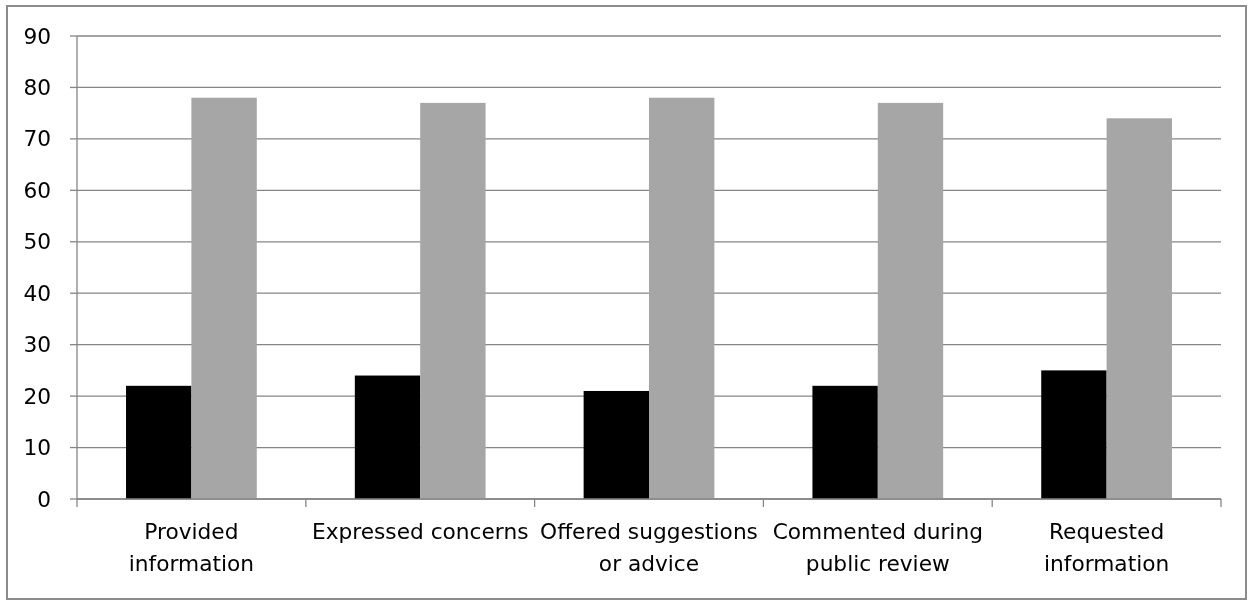 This screenshot has width=1249, height=601. I want to click on y-tick-label: 90, so click(37, 36).